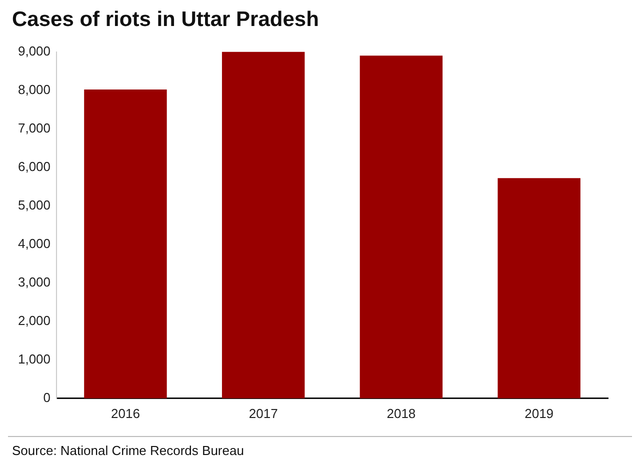 This screenshot has height=476, width=640. Describe the element at coordinates (34, 320) in the screenshot. I see `y-tick-label: 2,000` at that location.